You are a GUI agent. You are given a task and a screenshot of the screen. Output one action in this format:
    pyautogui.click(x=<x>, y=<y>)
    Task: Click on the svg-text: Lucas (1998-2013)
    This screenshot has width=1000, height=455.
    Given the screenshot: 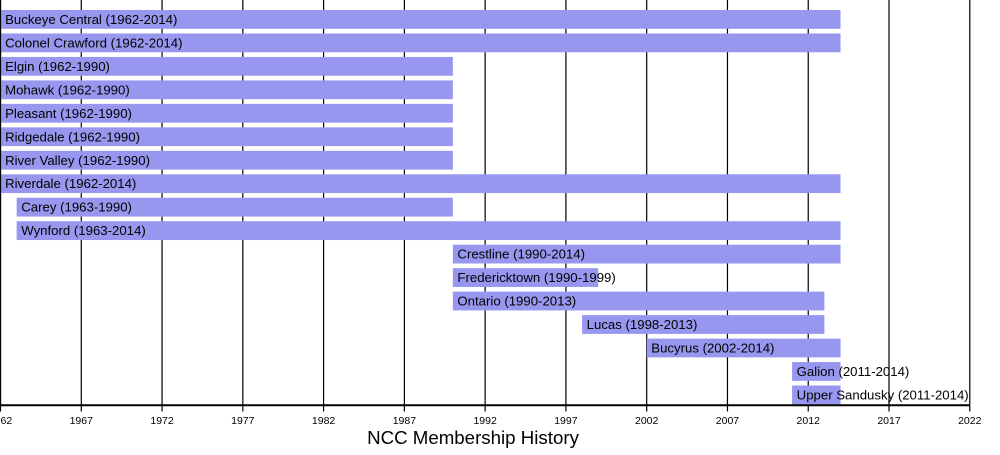 What is the action you would take?
    pyautogui.click(x=642, y=324)
    